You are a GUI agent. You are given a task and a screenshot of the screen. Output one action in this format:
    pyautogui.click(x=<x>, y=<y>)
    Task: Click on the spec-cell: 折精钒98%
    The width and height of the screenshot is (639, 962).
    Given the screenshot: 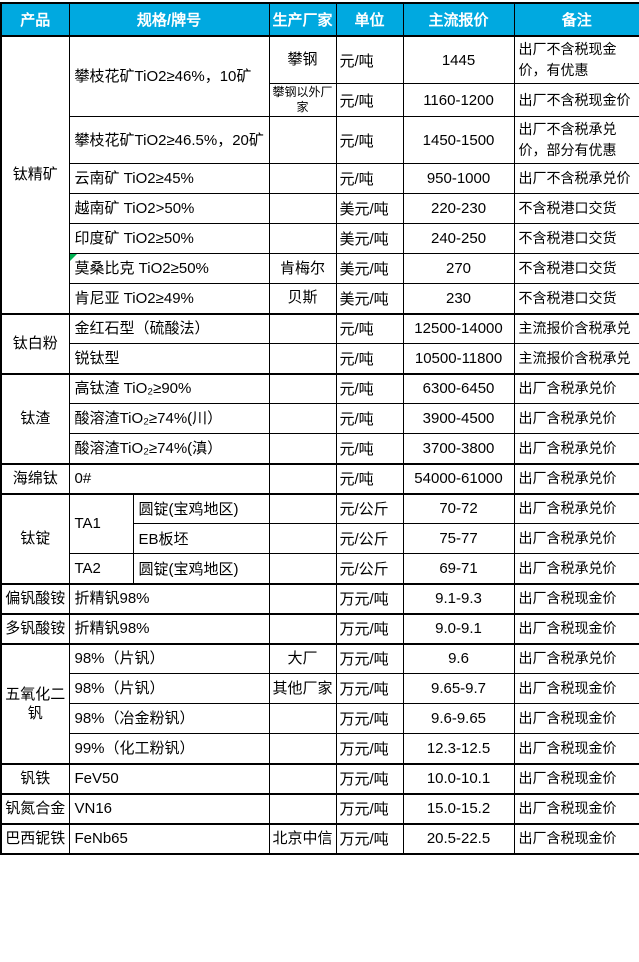 What is the action you would take?
    pyautogui.click(x=169, y=628)
    